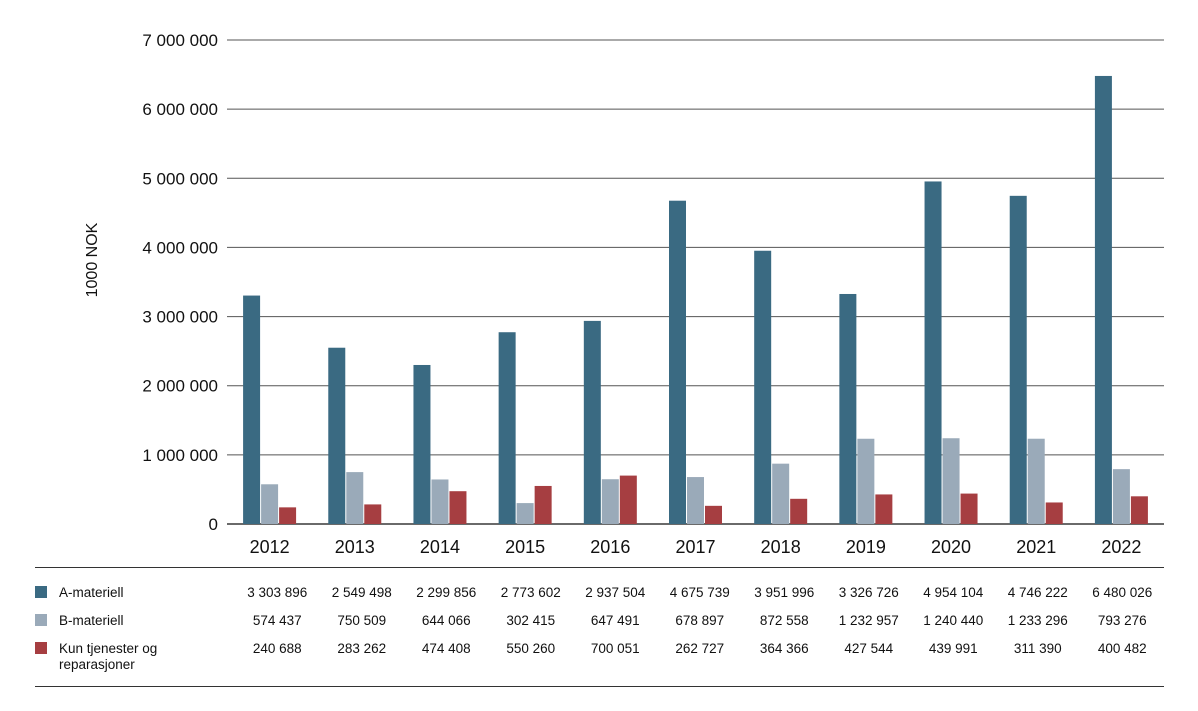  Describe the element at coordinates (135, 584) in the screenshot. I see `legend-entry: A-materiell` at that location.